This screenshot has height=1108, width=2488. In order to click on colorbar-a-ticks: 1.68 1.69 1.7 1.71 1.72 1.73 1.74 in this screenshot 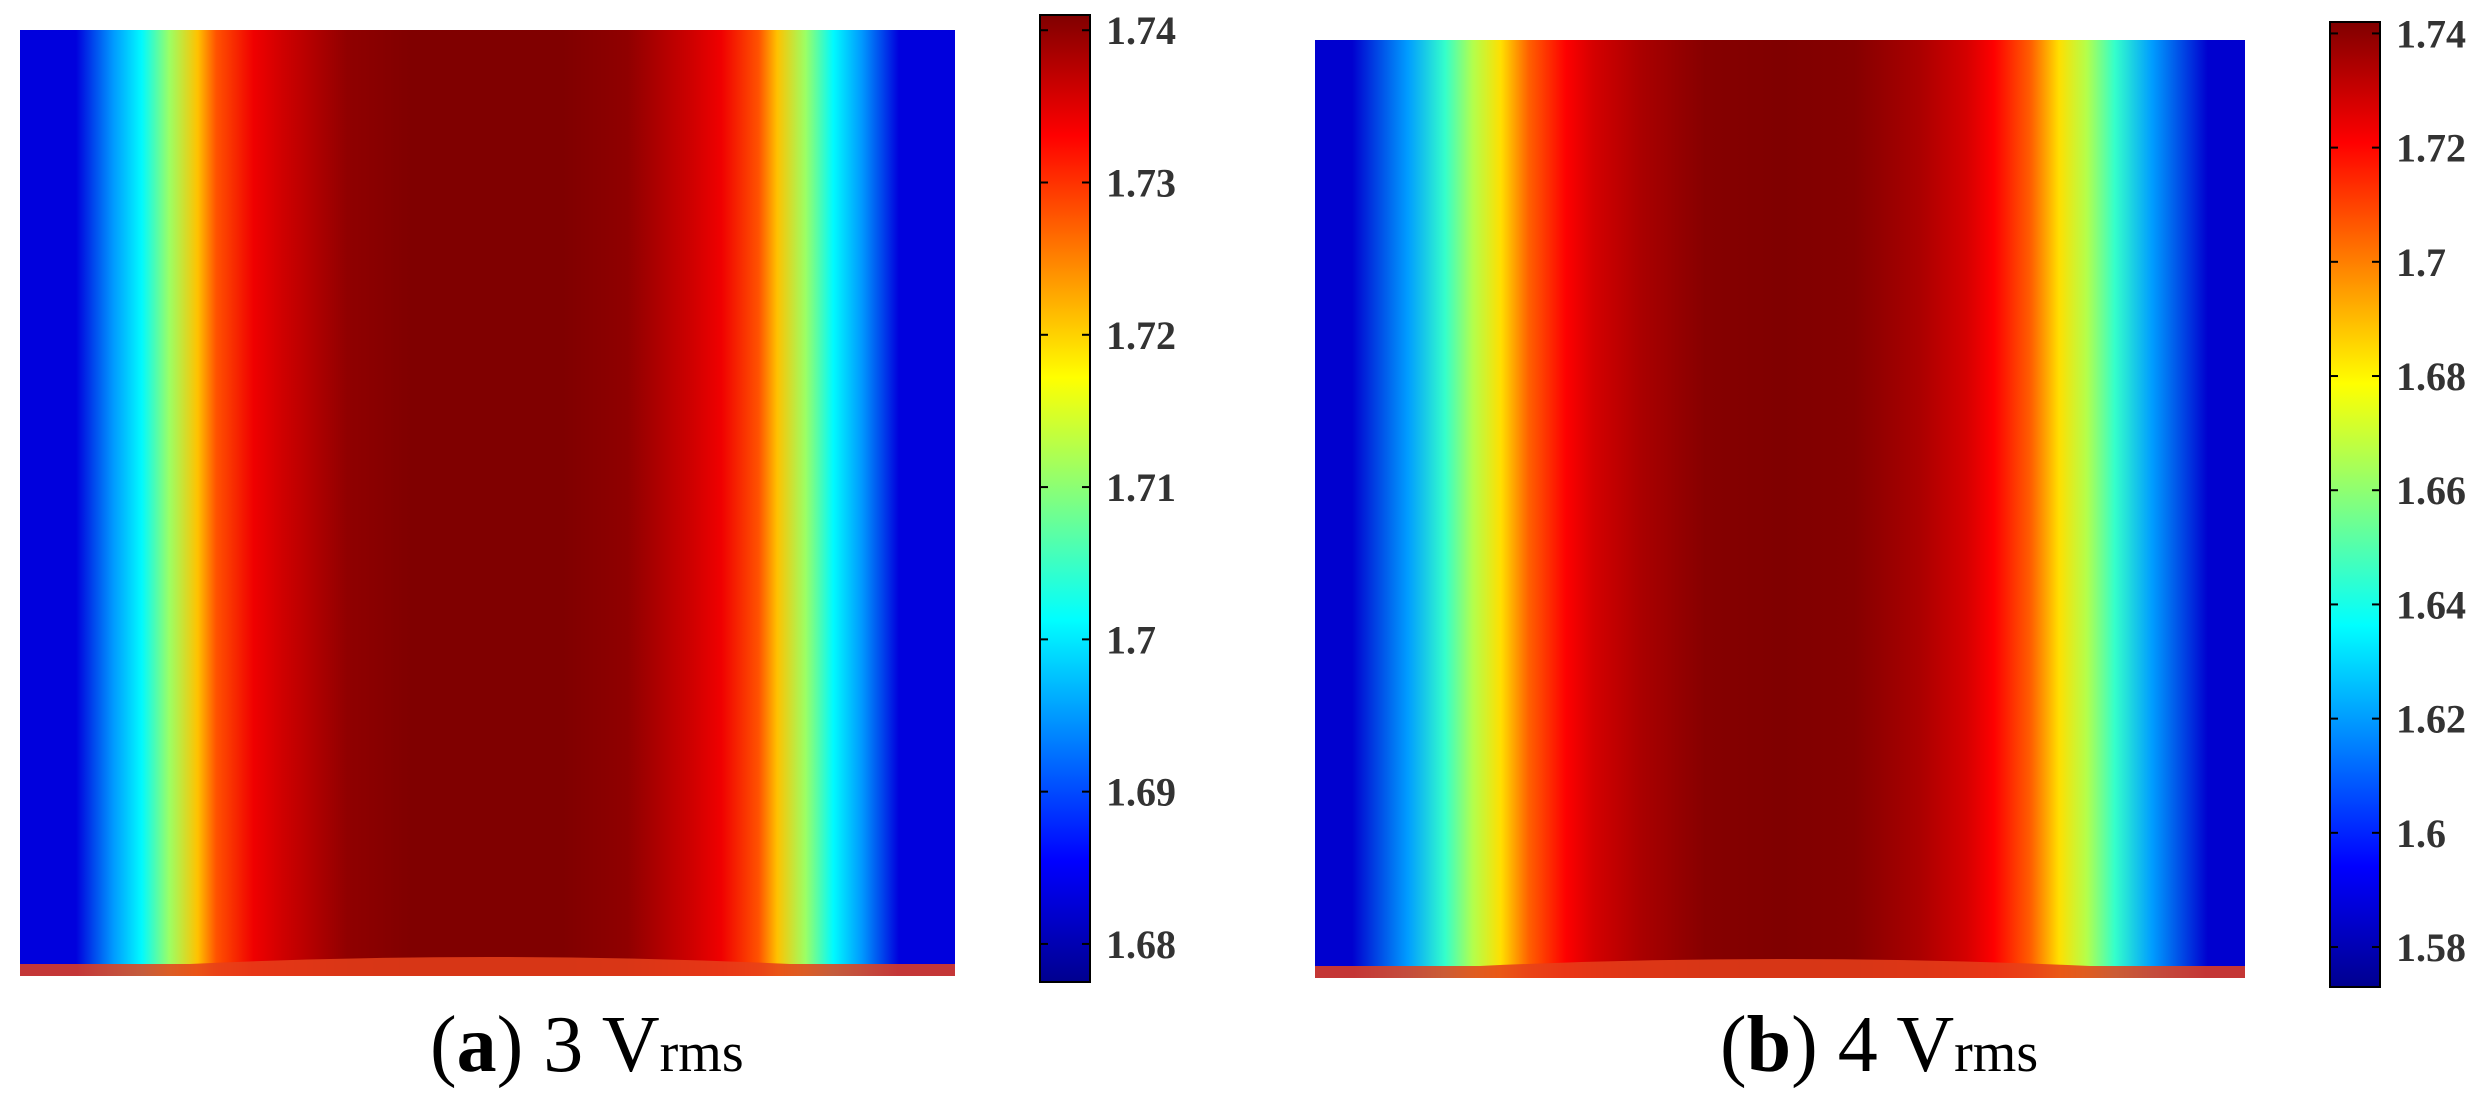, I will do `click(1108, 487)`.